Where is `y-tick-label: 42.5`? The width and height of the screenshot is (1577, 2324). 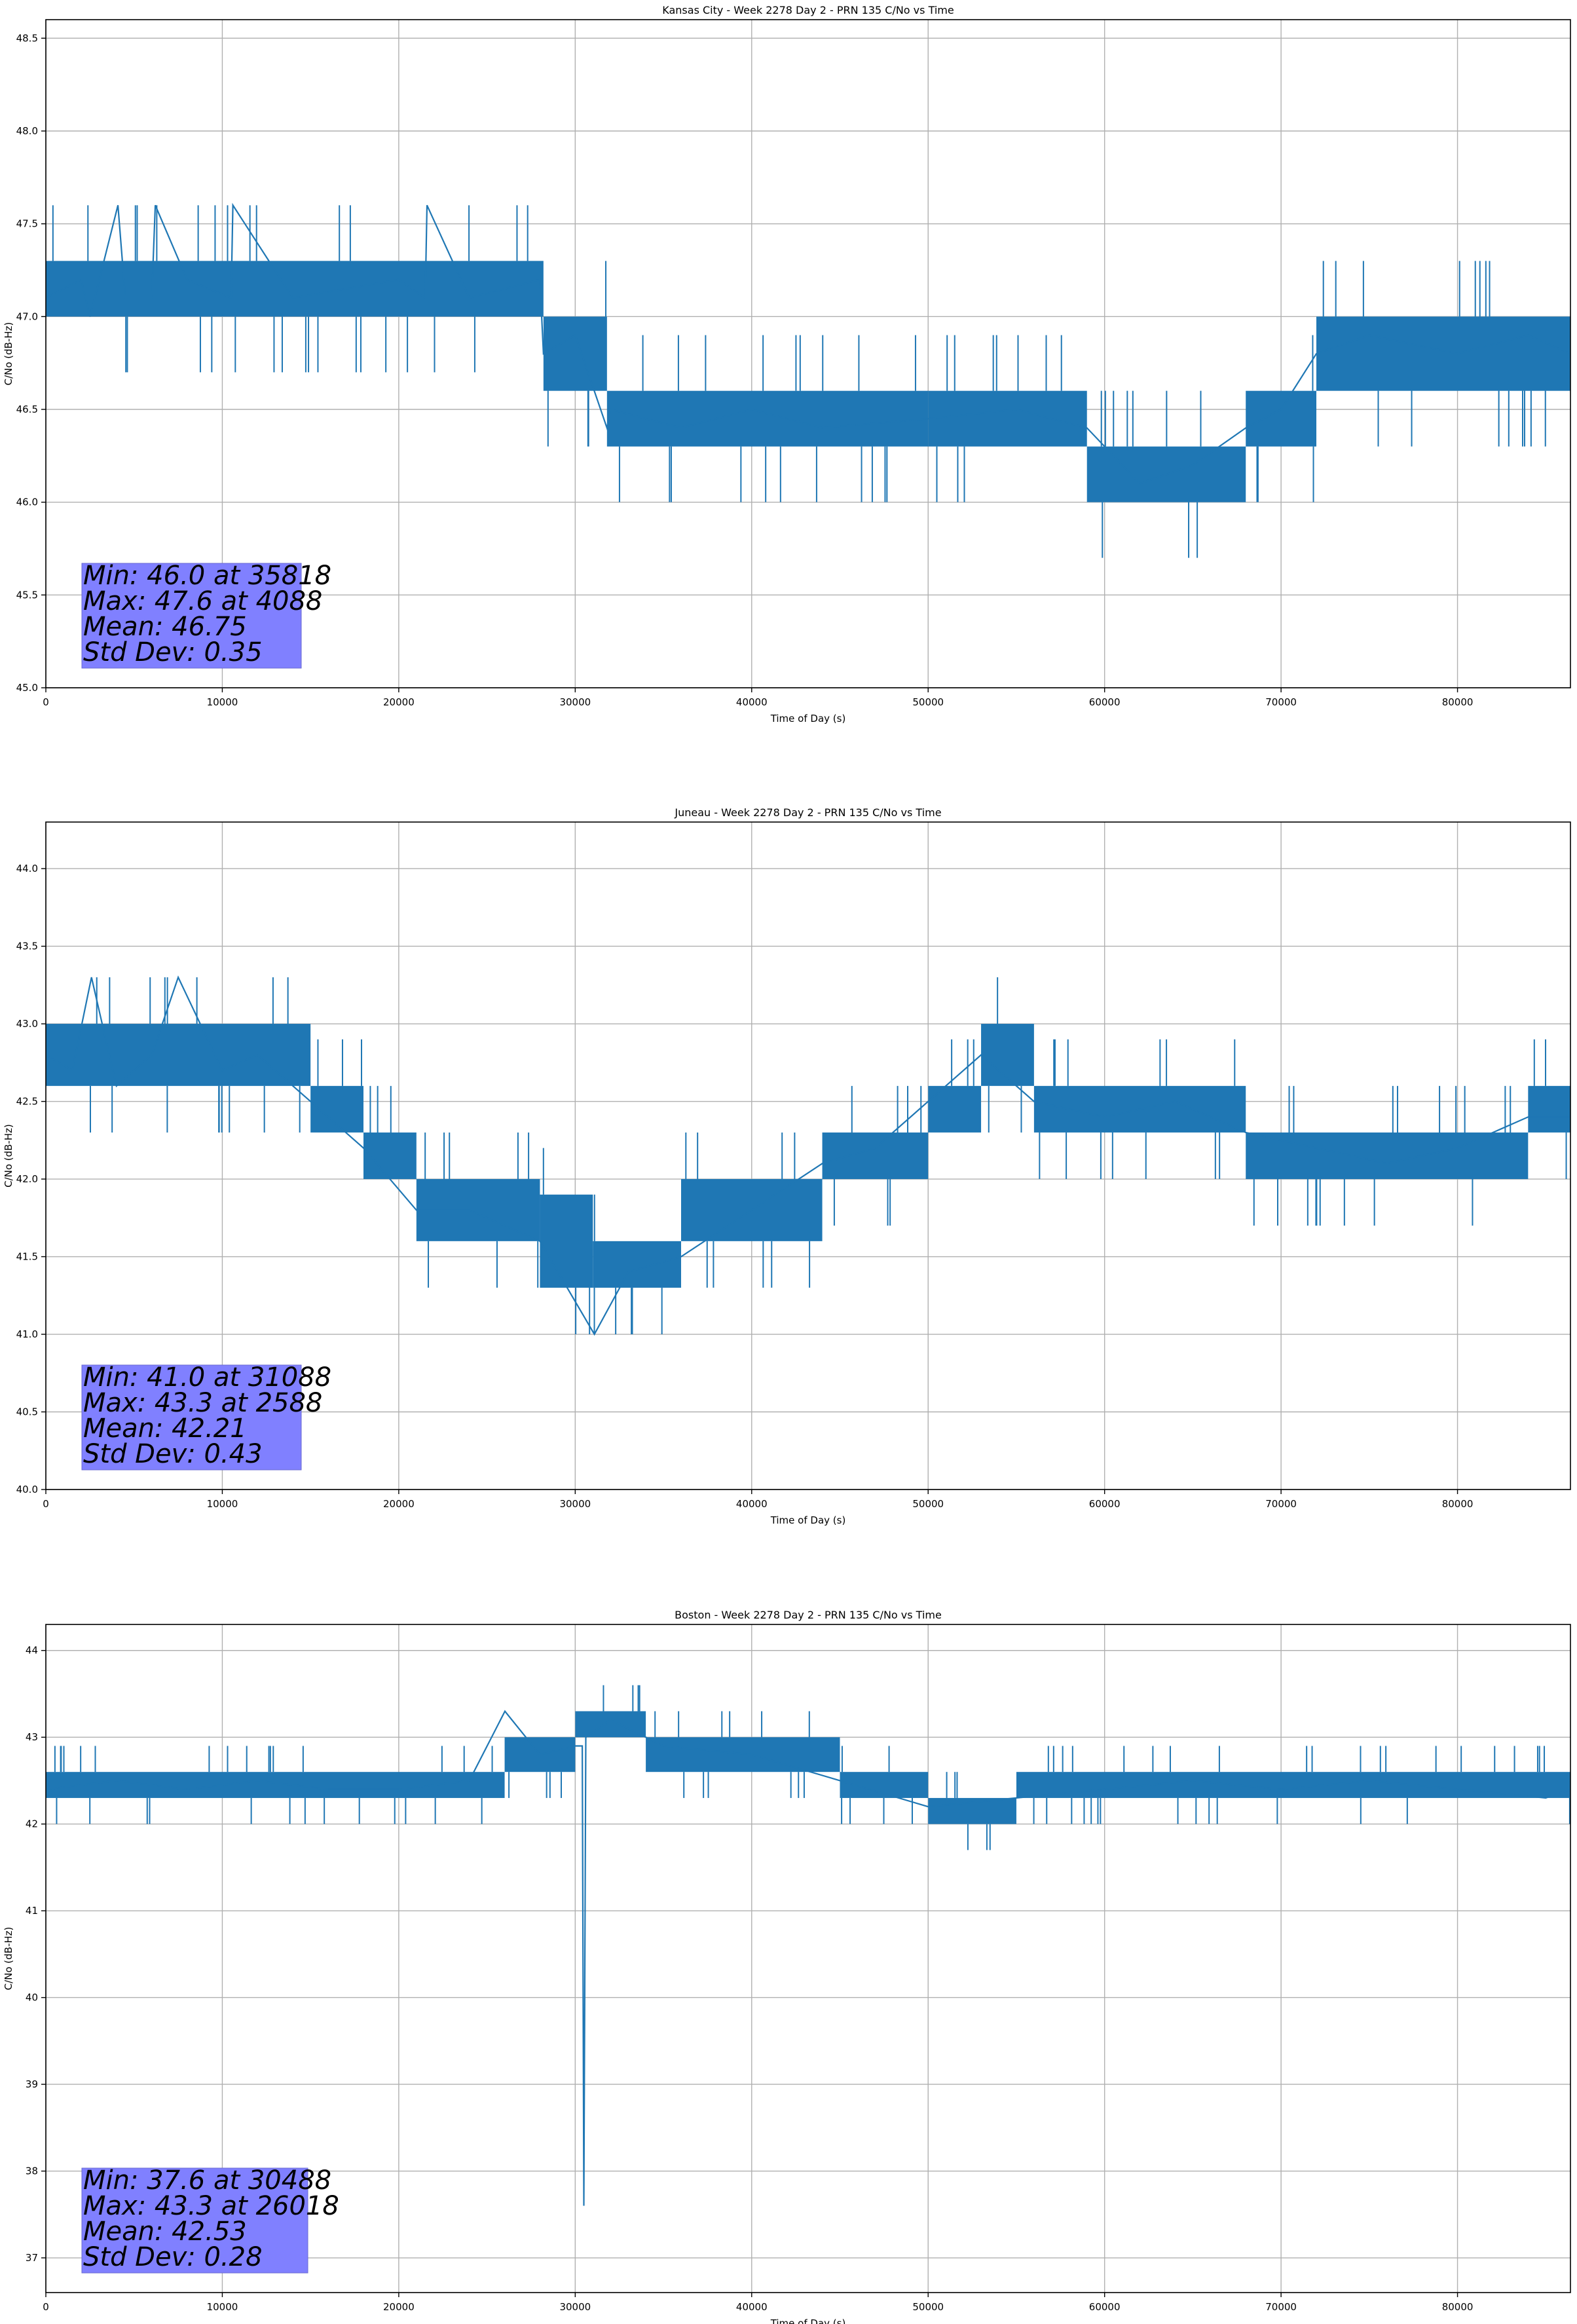
y-tick-label: 42.5 is located at coordinates (27, 1102).